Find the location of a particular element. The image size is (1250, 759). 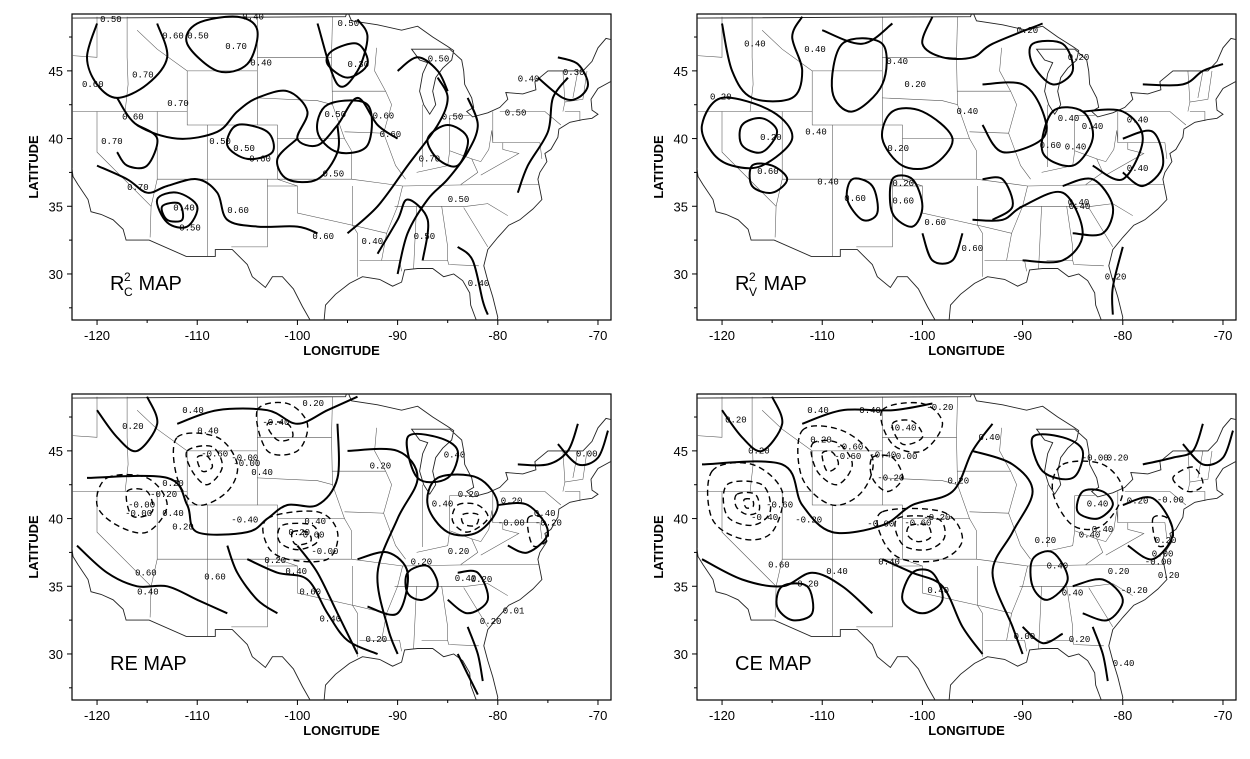

contour-label: -0.40 is located at coordinates (902, 429).